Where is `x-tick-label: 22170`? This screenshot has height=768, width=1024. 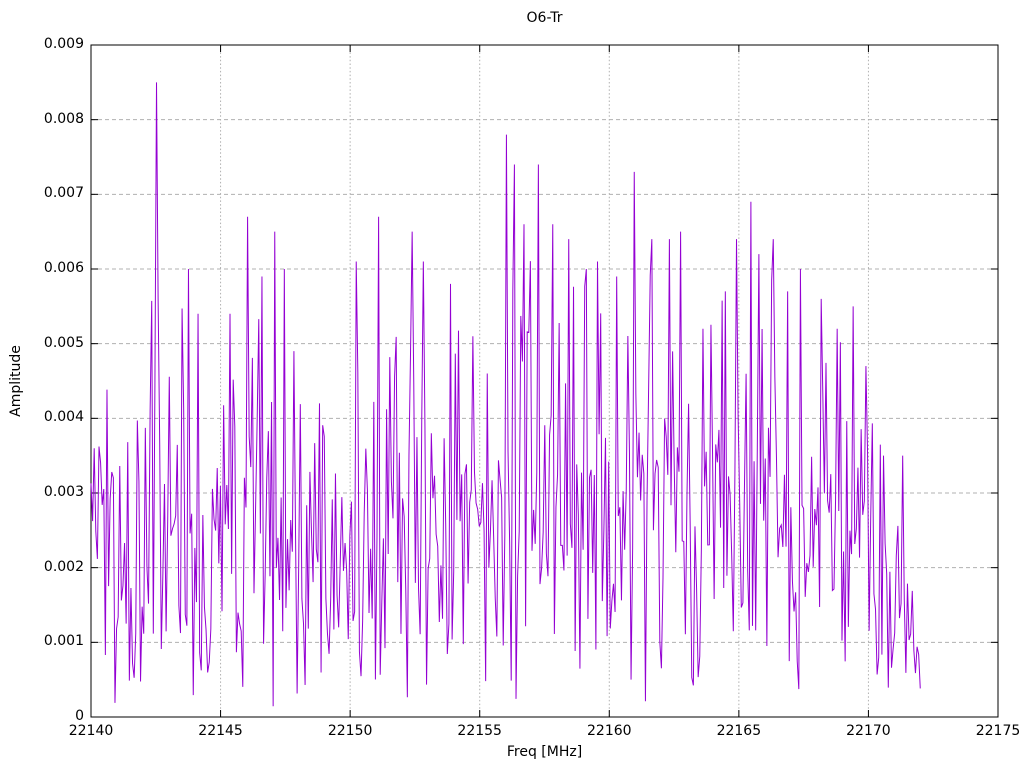 x-tick-label: 22170 is located at coordinates (868, 731).